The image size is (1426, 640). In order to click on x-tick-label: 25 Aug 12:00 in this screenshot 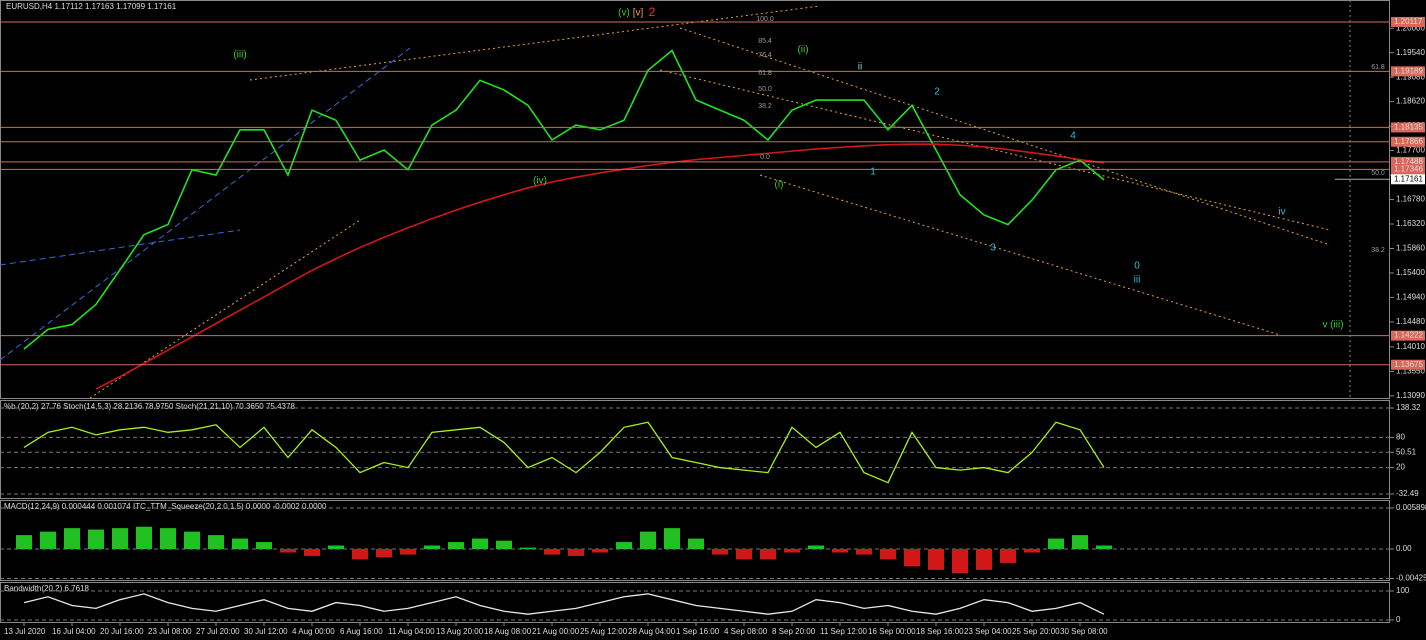, I will do `click(604, 631)`.